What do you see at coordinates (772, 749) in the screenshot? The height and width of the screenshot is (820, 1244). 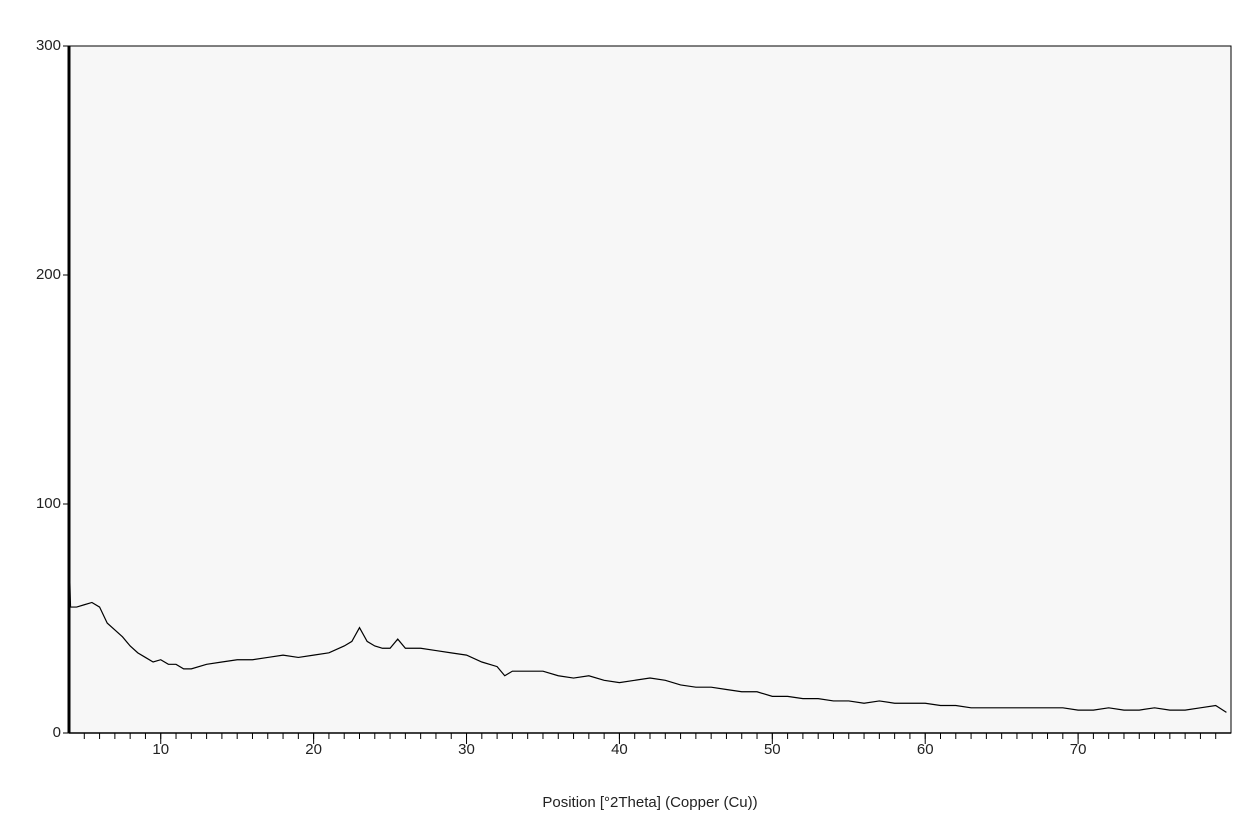 I see `x-tick-label: 50` at bounding box center [772, 749].